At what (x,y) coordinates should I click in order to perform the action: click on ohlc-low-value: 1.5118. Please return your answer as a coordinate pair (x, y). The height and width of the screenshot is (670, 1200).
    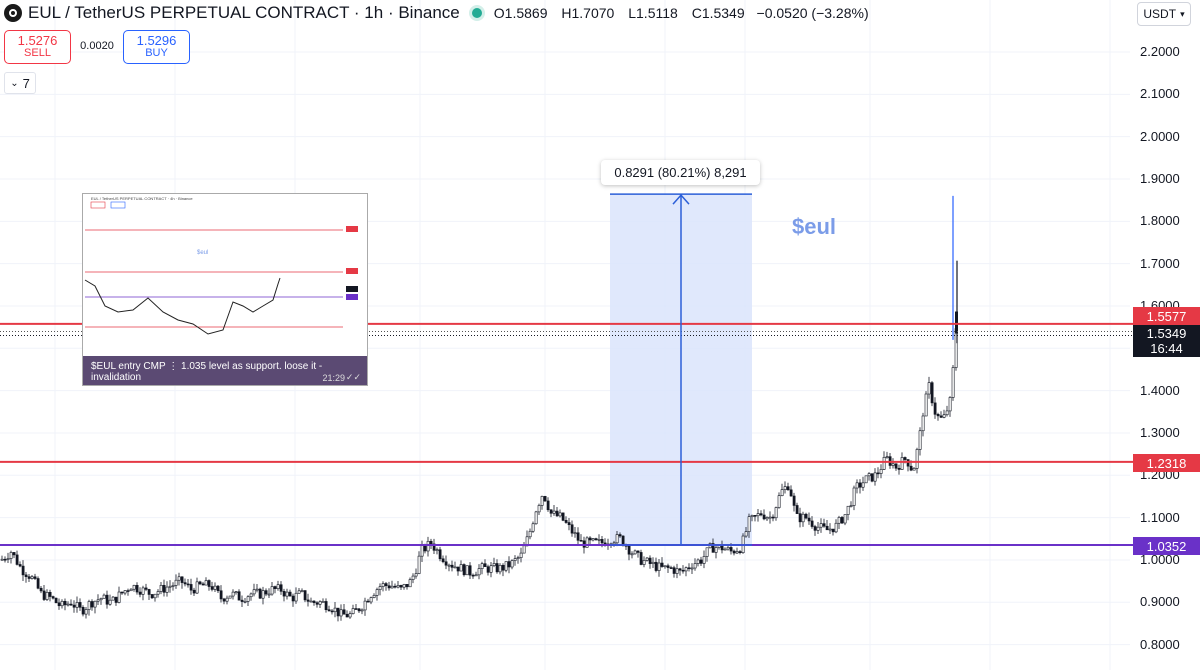
    Looking at the image, I should click on (657, 13).